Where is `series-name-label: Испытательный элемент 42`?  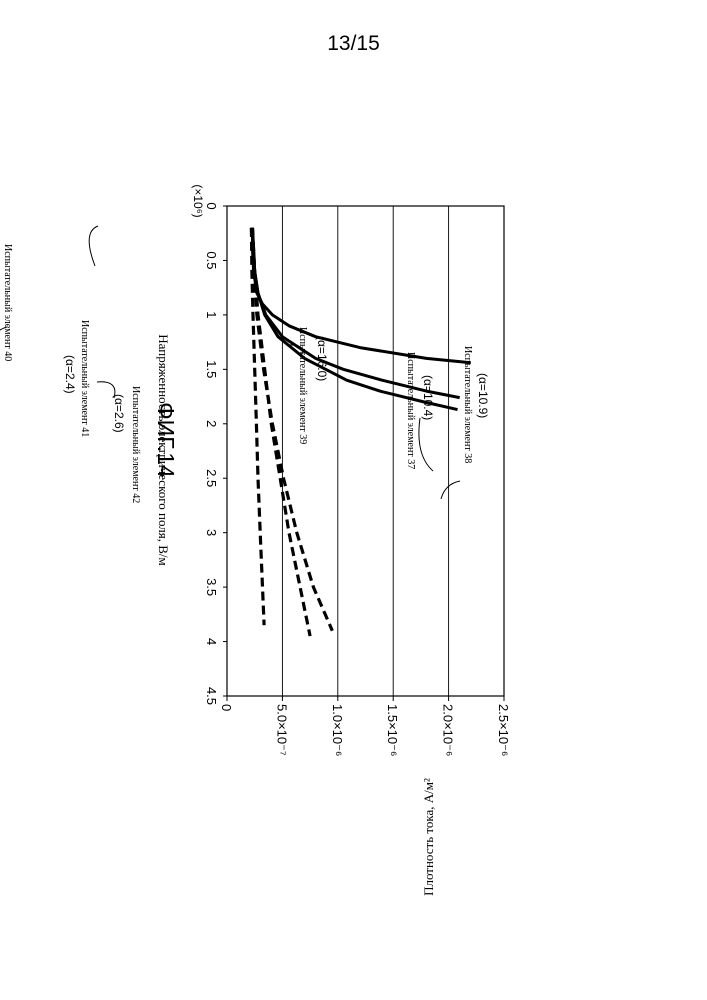 series-name-label: Испытательный элемент 42 is located at coordinates (135, 444).